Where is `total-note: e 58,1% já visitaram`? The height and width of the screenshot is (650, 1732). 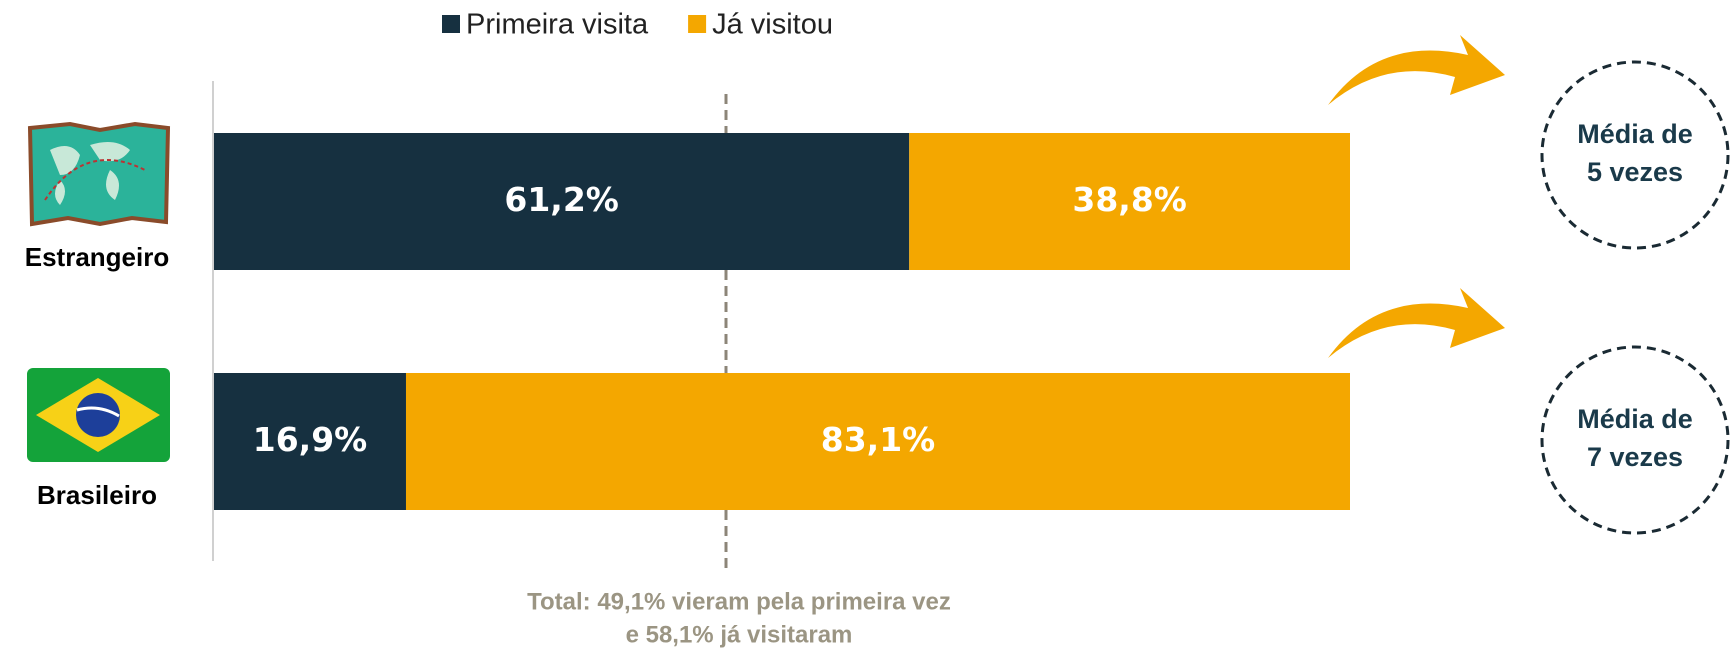 total-note: e 58,1% já visitaram is located at coordinates (739, 634).